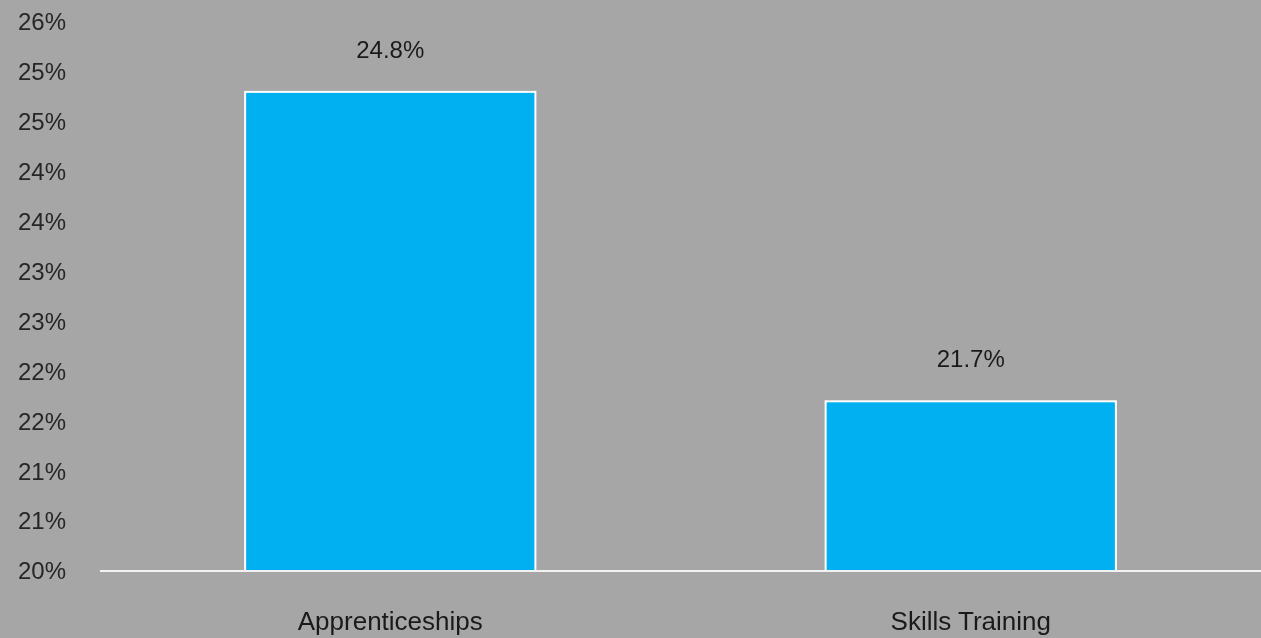 Image resolution: width=1261 pixels, height=638 pixels. I want to click on x-tick-label: Skills Training, so click(970, 621).